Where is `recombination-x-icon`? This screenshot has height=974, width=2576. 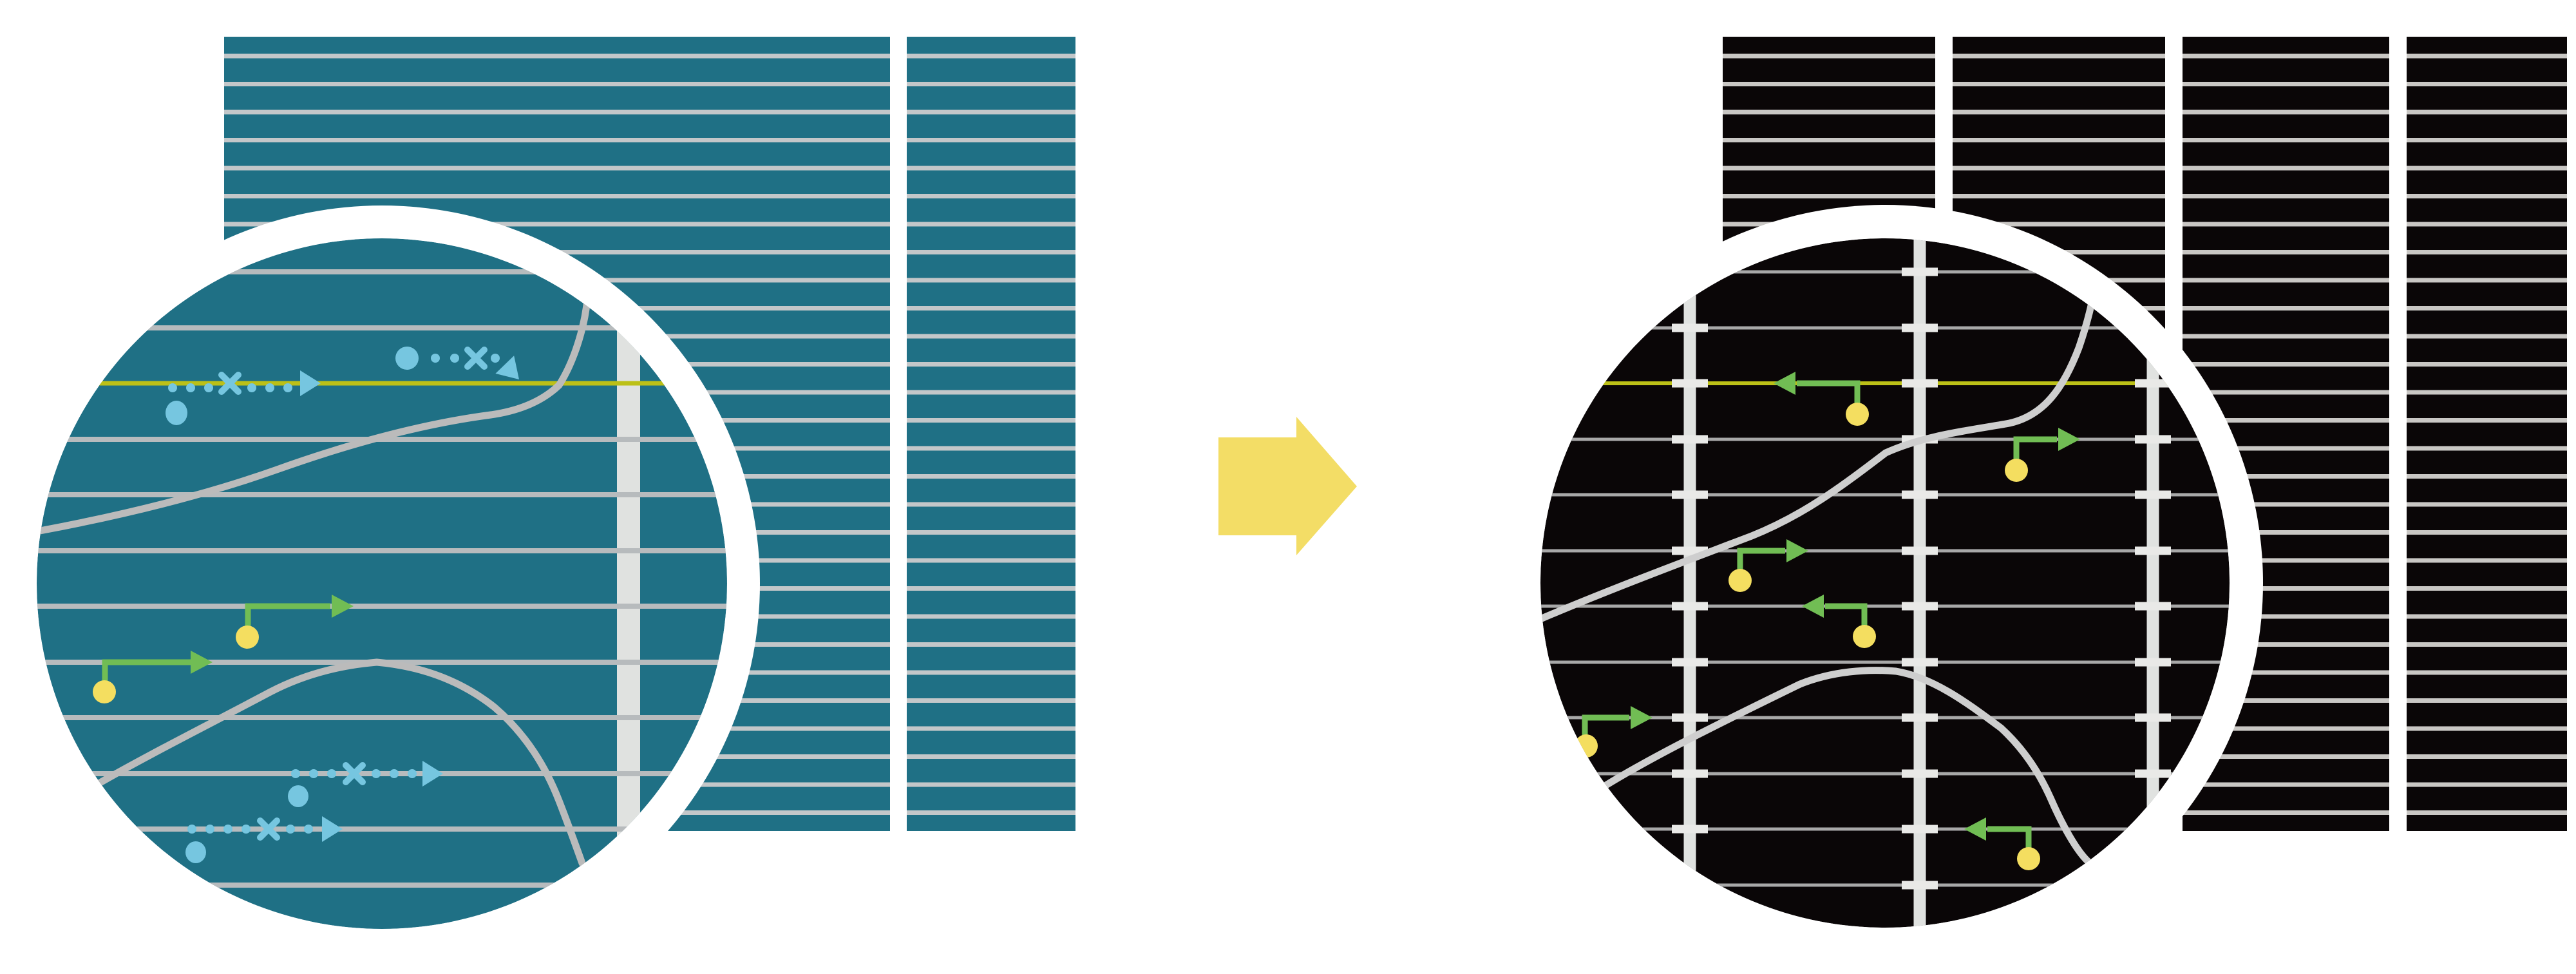 recombination-x-icon is located at coordinates (230, 383).